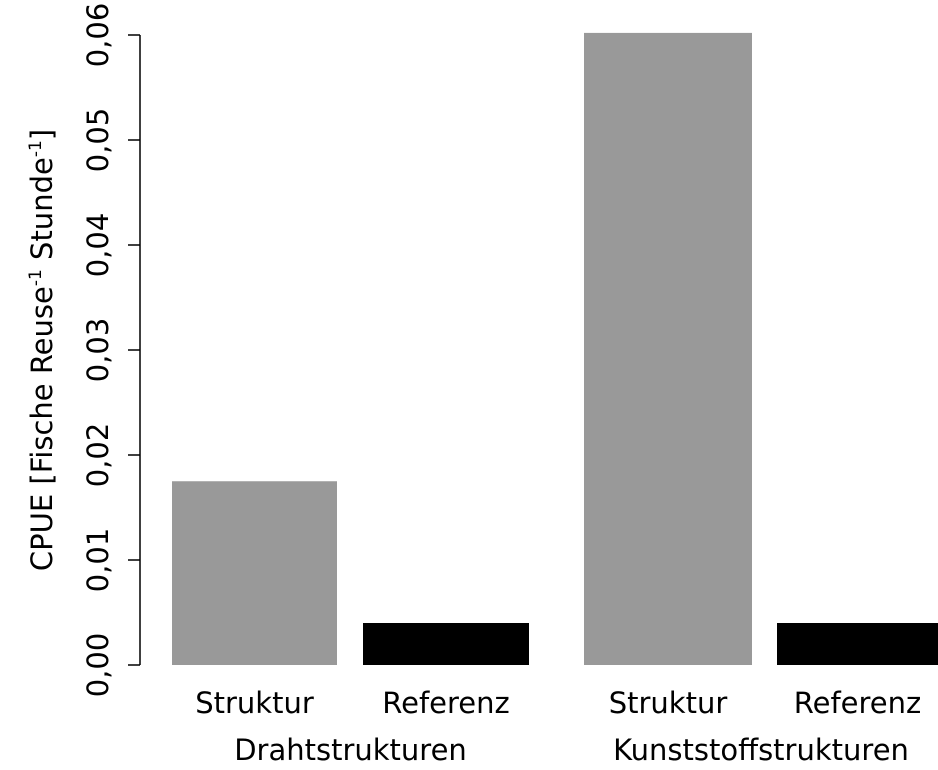 This screenshot has width=938, height=770. What do you see at coordinates (98, 665) in the screenshot?
I see `y-tick-label: 0,00` at bounding box center [98, 665].